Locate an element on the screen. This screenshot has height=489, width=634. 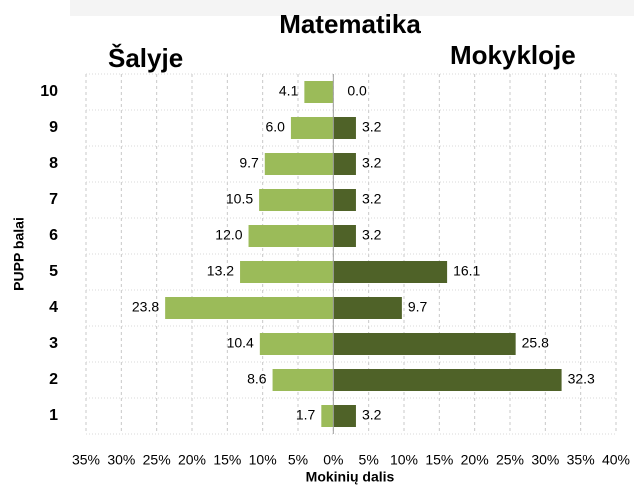
header-band is located at coordinates (352, 8).